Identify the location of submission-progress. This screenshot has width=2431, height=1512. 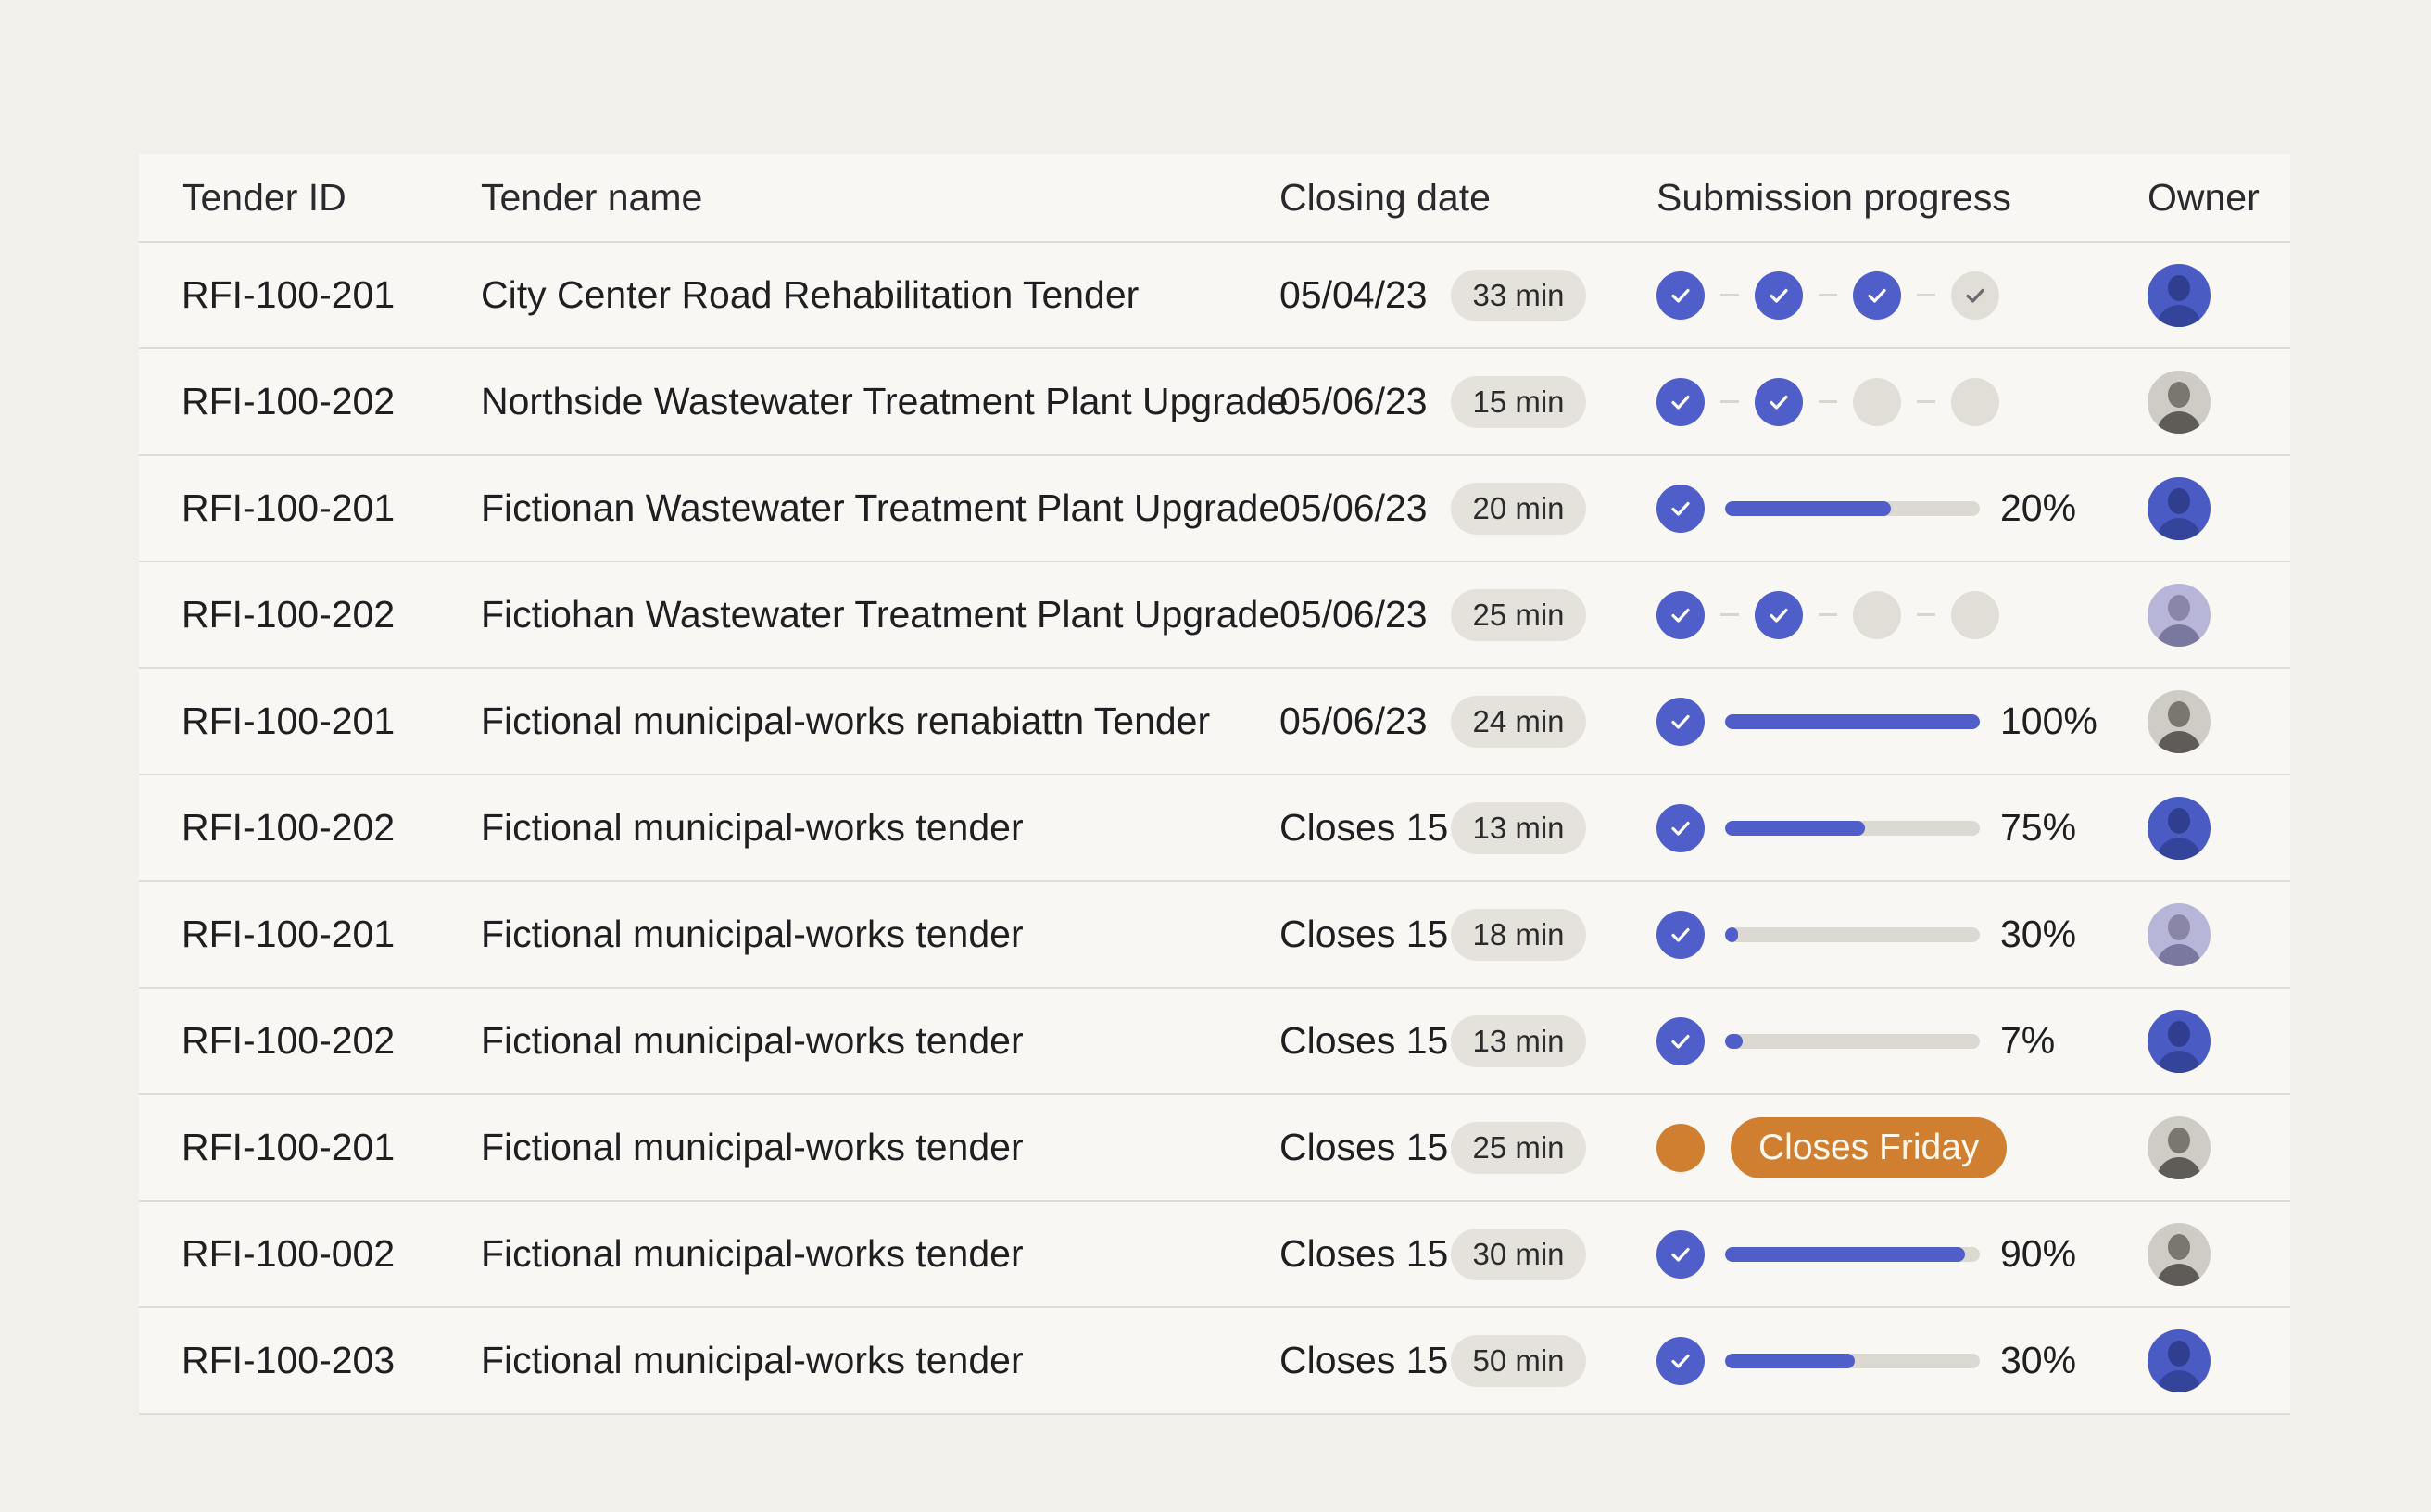
(1827, 614).